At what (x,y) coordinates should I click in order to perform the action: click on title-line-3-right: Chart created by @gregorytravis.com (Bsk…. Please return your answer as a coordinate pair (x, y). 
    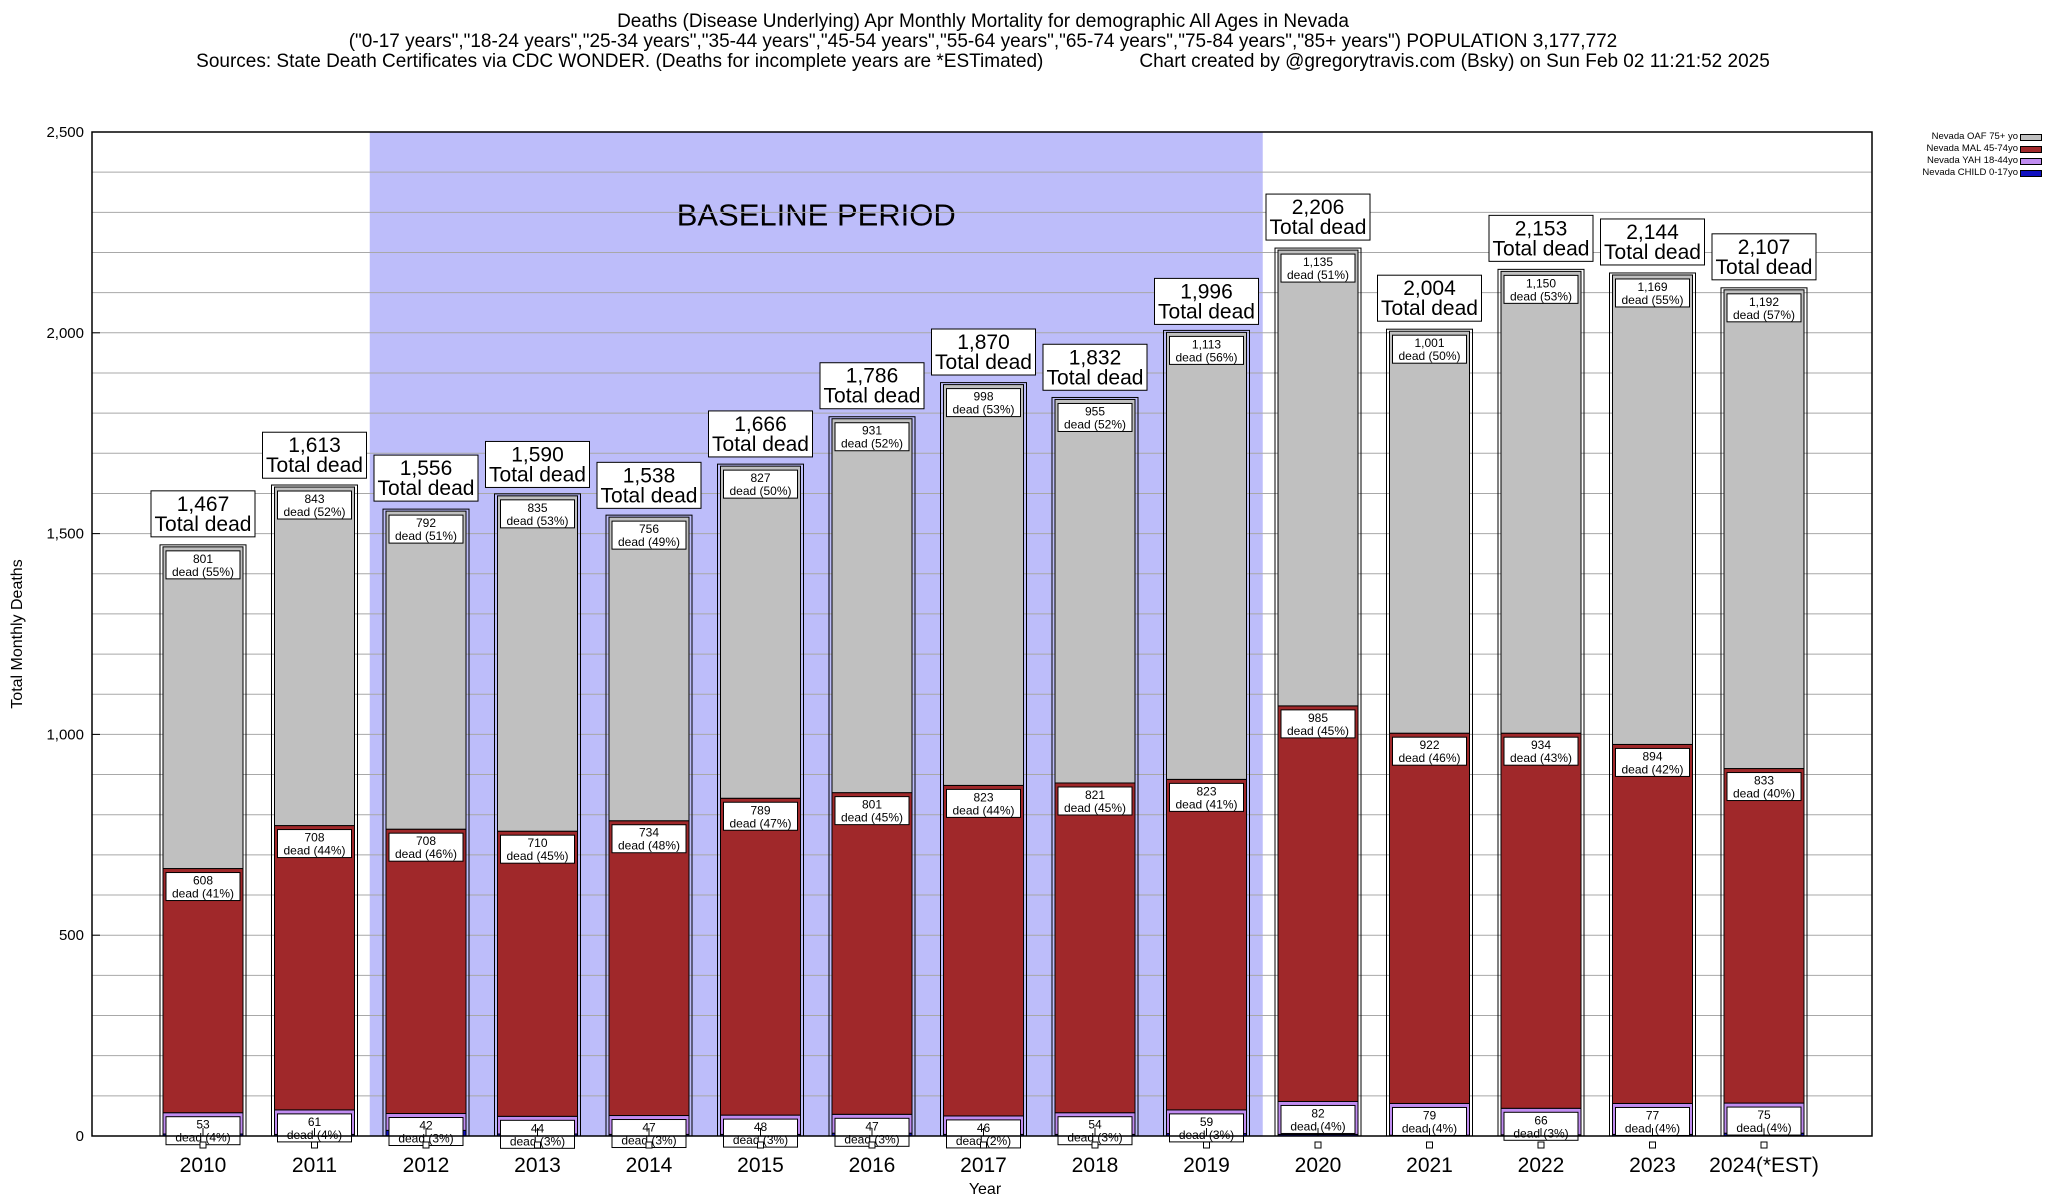
    Looking at the image, I should click on (1454, 61).